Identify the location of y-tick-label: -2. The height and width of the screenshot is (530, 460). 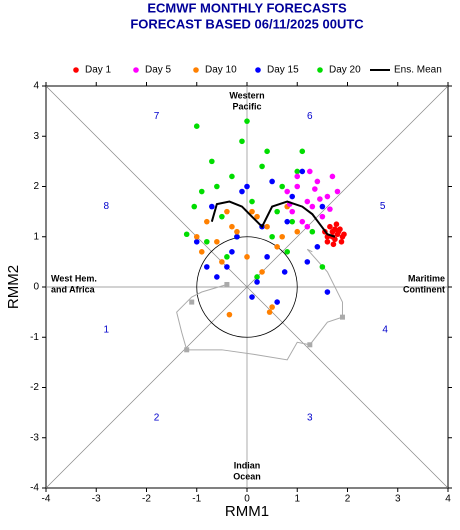
(34, 387).